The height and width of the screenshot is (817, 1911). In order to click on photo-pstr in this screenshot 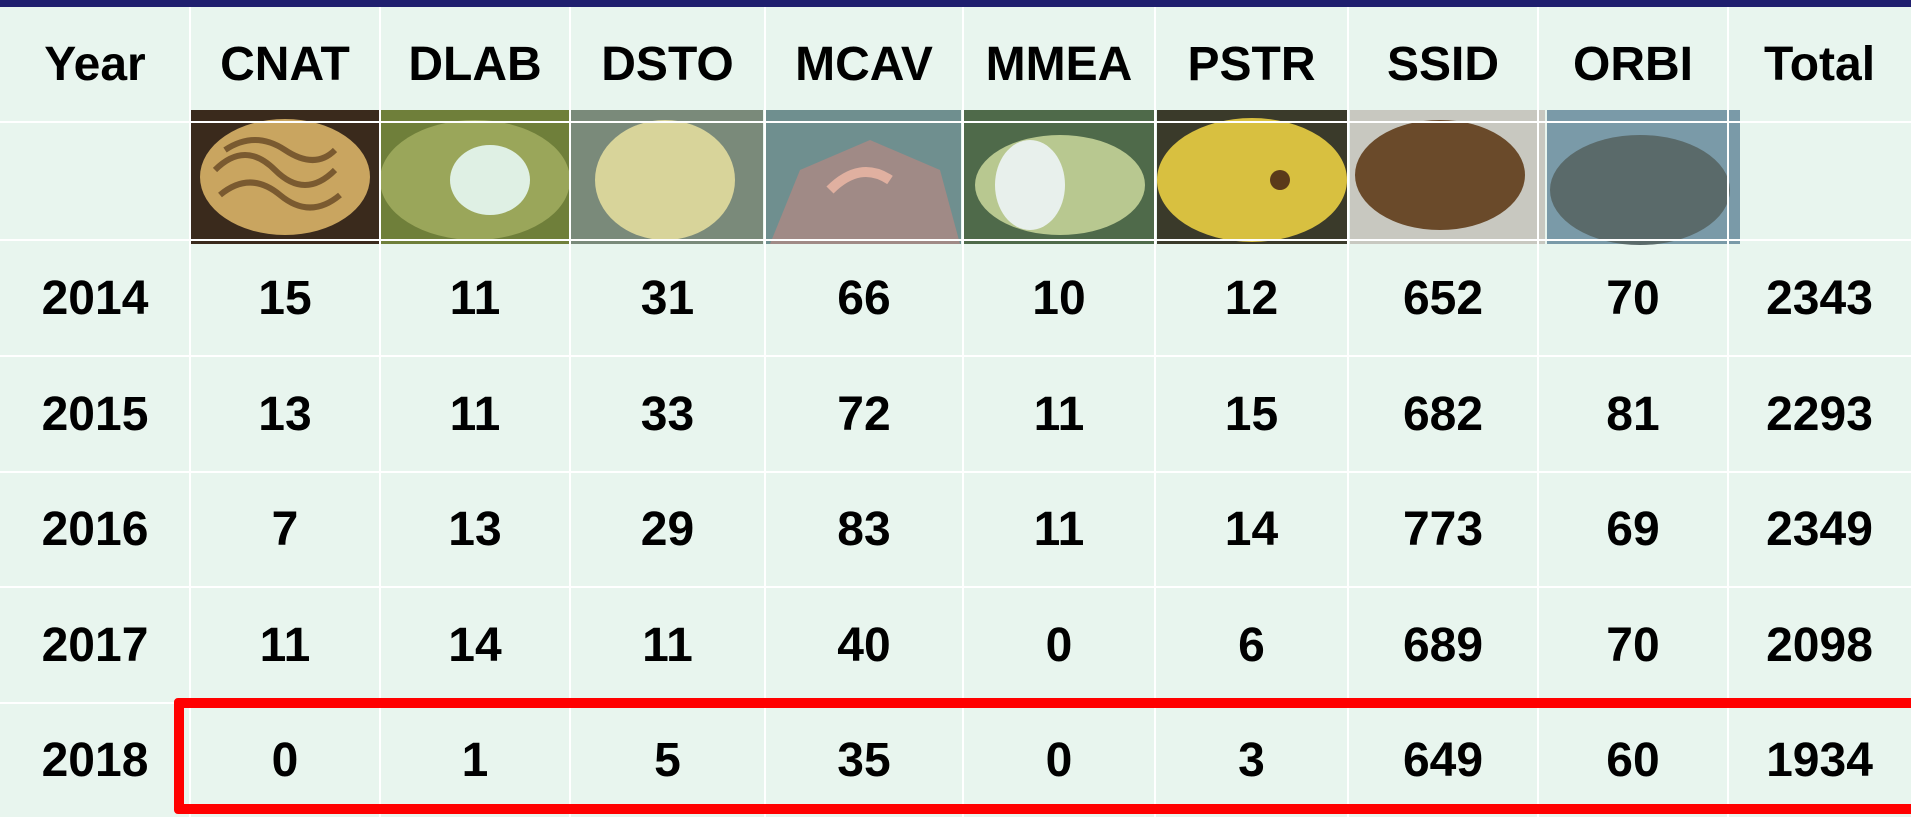, I will do `click(1252, 177)`.